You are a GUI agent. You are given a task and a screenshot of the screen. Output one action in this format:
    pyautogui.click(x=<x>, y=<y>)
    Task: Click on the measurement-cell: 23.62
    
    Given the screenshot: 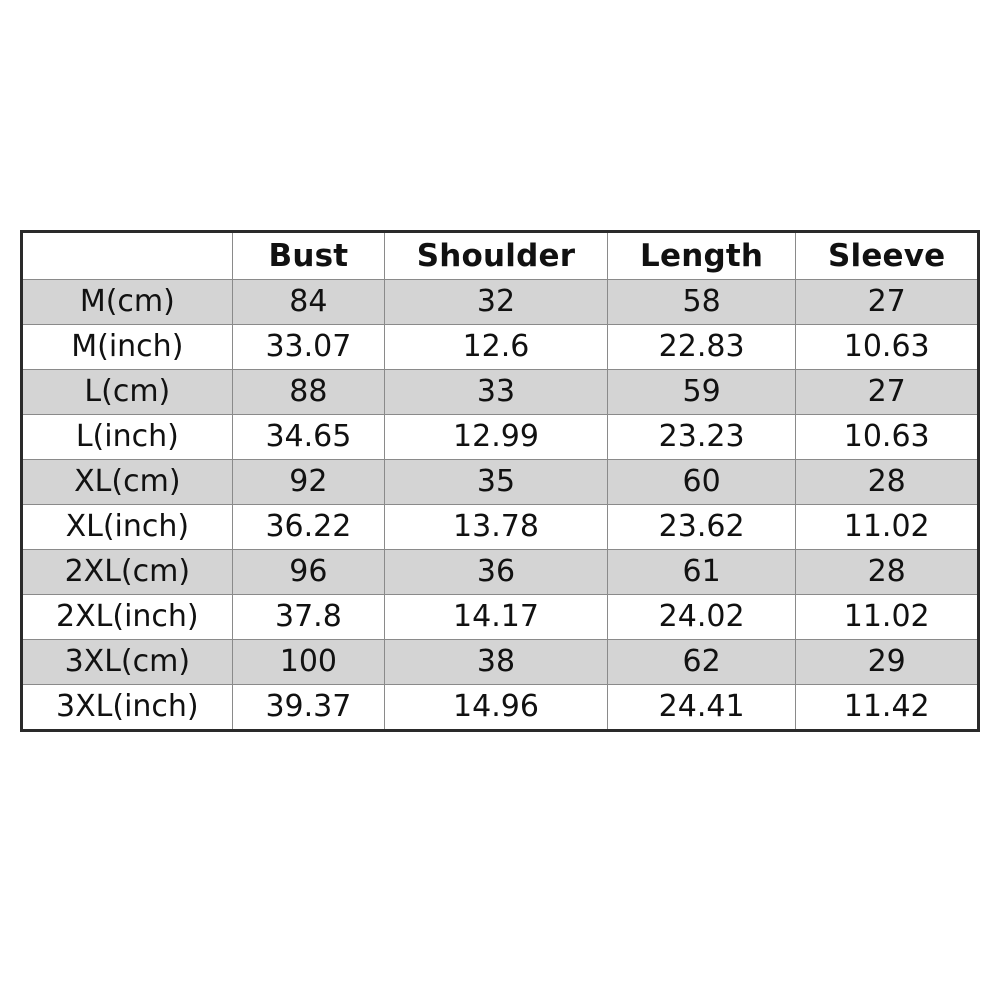 What is the action you would take?
    pyautogui.click(x=701, y=527)
    